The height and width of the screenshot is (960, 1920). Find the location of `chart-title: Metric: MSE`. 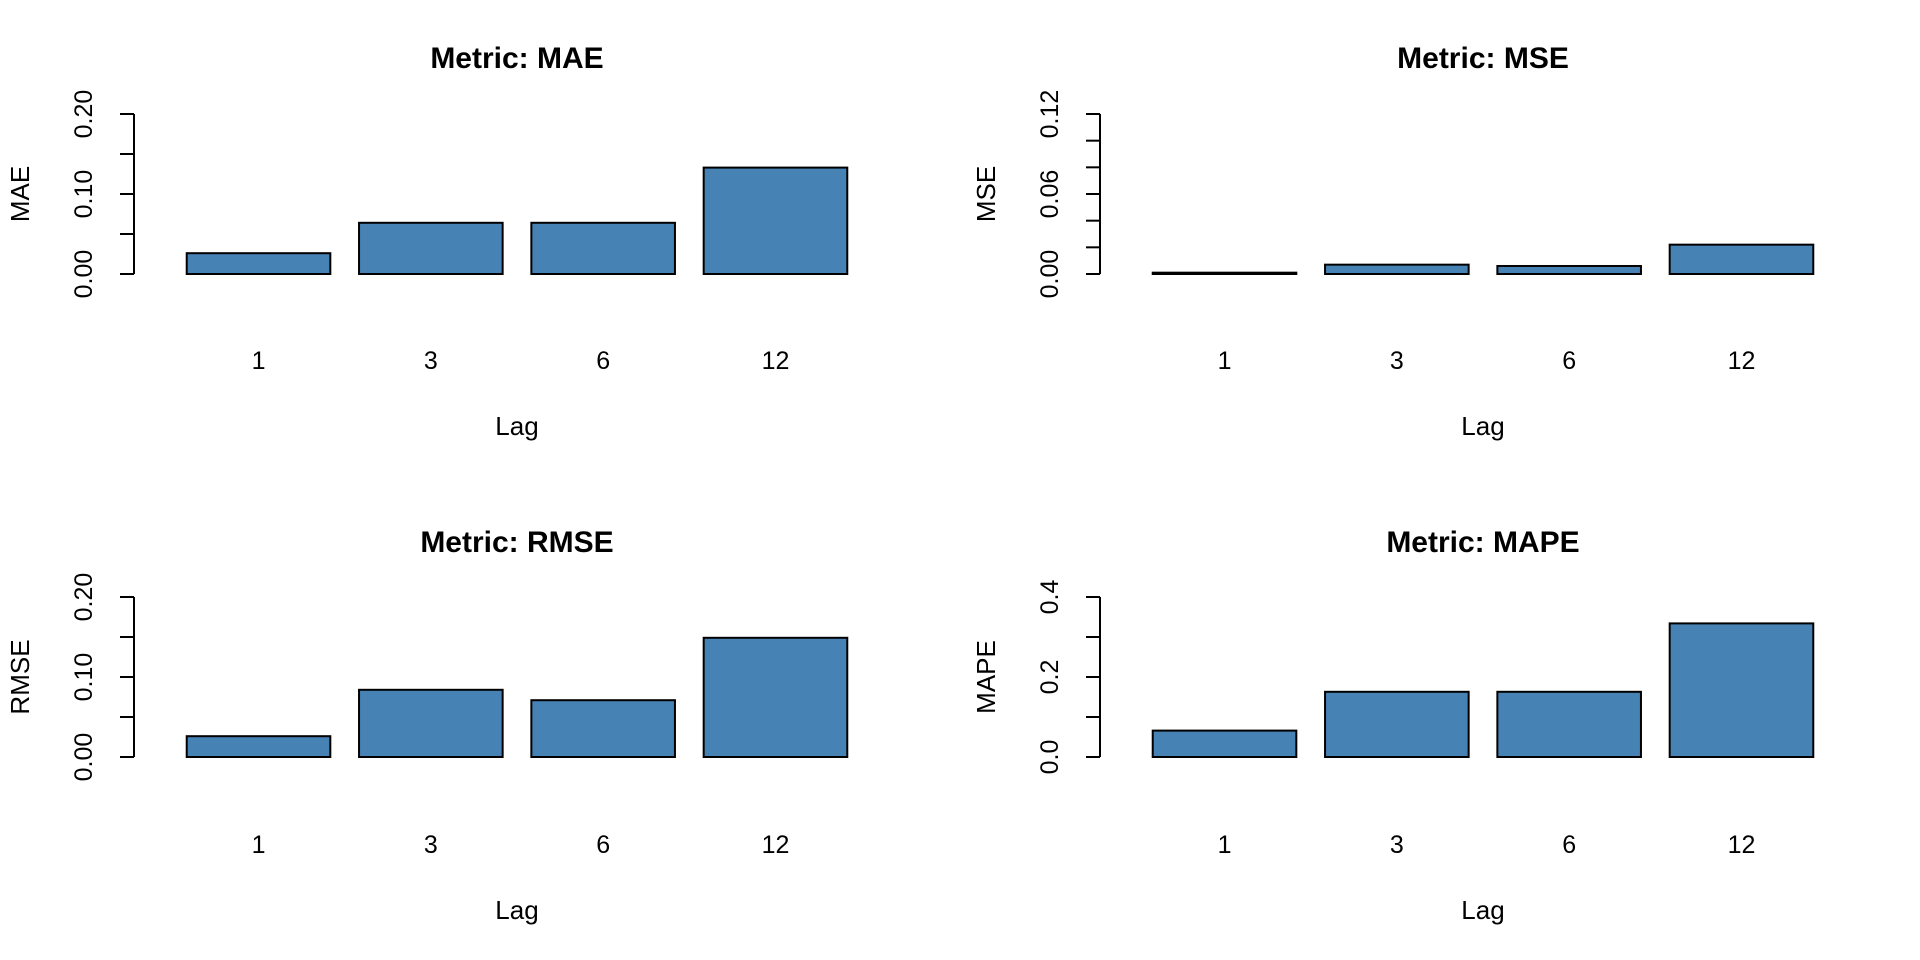

chart-title: Metric: MSE is located at coordinates (1483, 58).